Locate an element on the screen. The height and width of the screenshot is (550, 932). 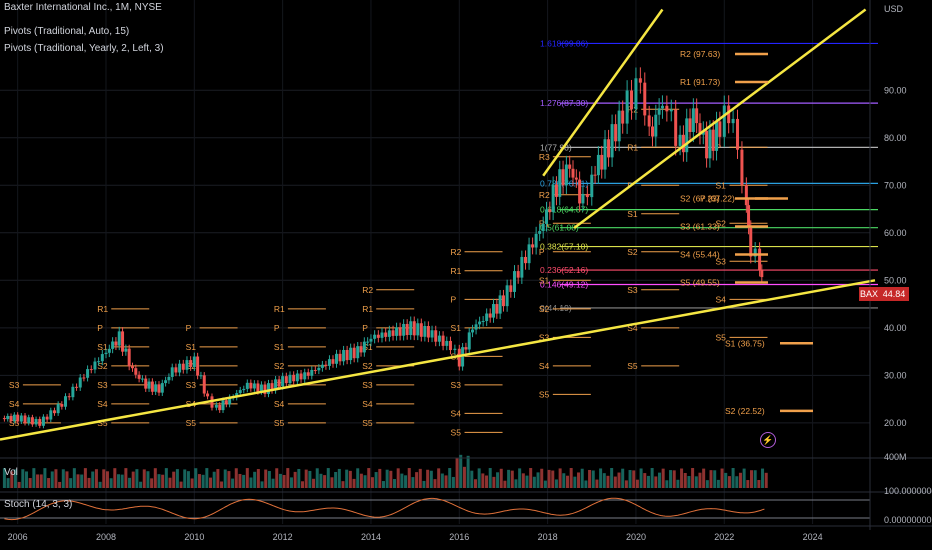
fib-level-label: 1.276(87.30) is located at coordinates (564, 103).